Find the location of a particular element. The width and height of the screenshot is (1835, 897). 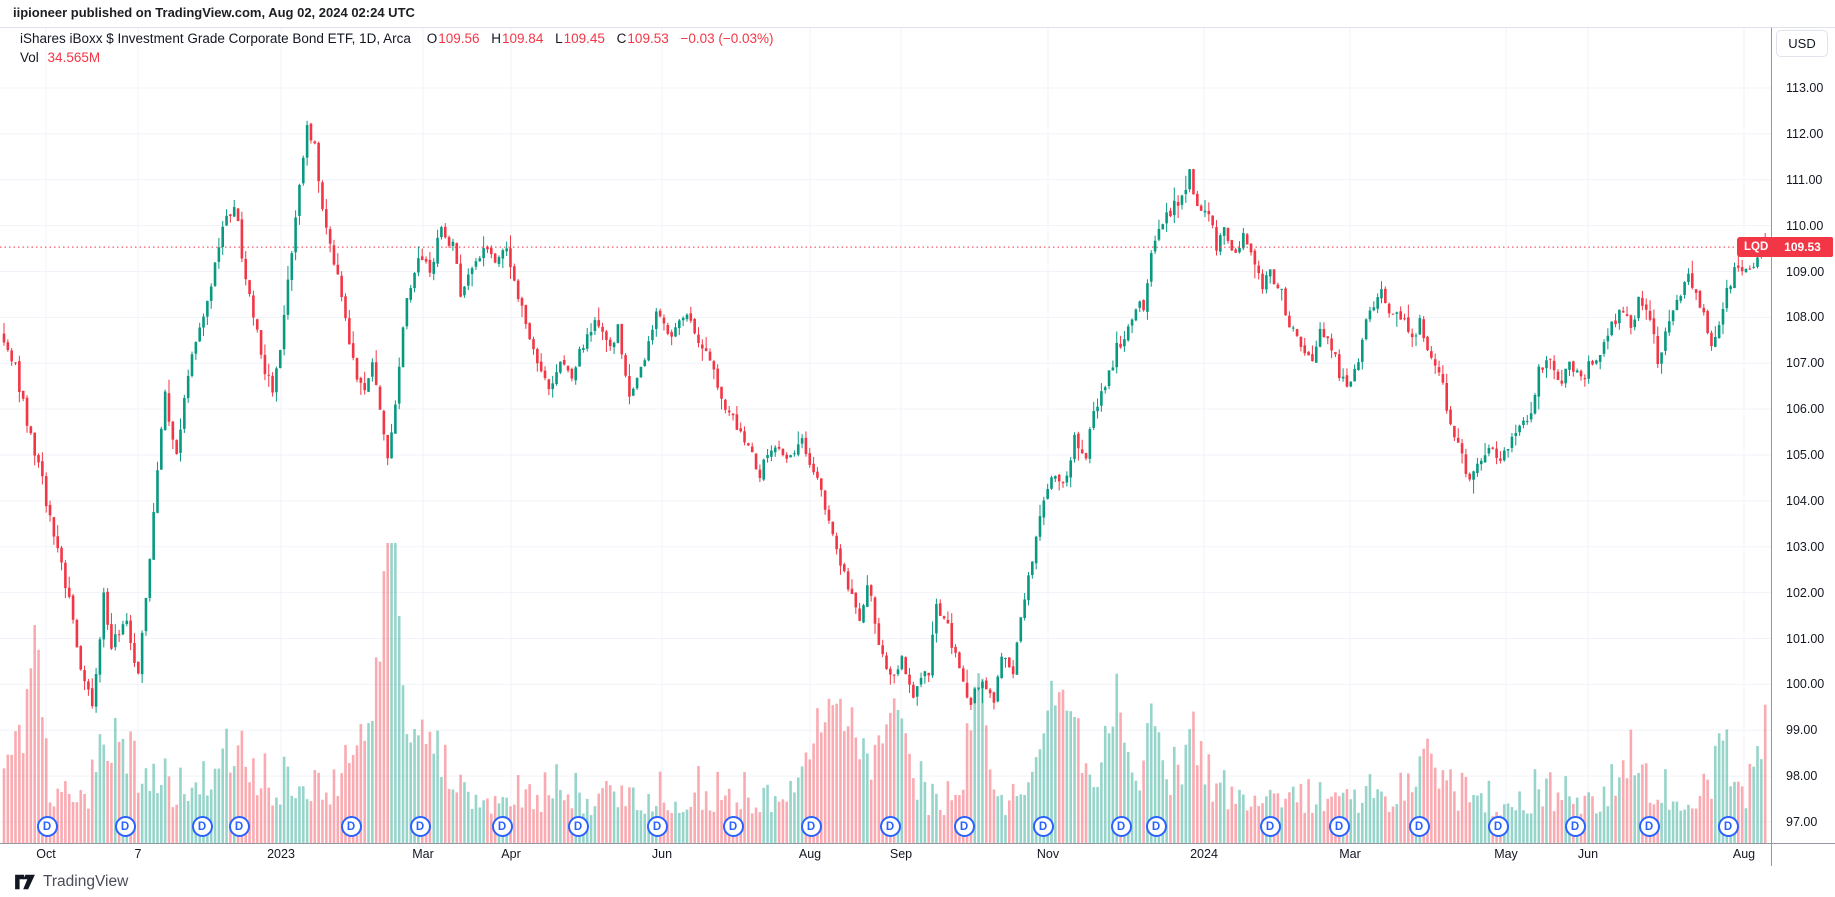

volume-label: Vol is located at coordinates (29, 57).